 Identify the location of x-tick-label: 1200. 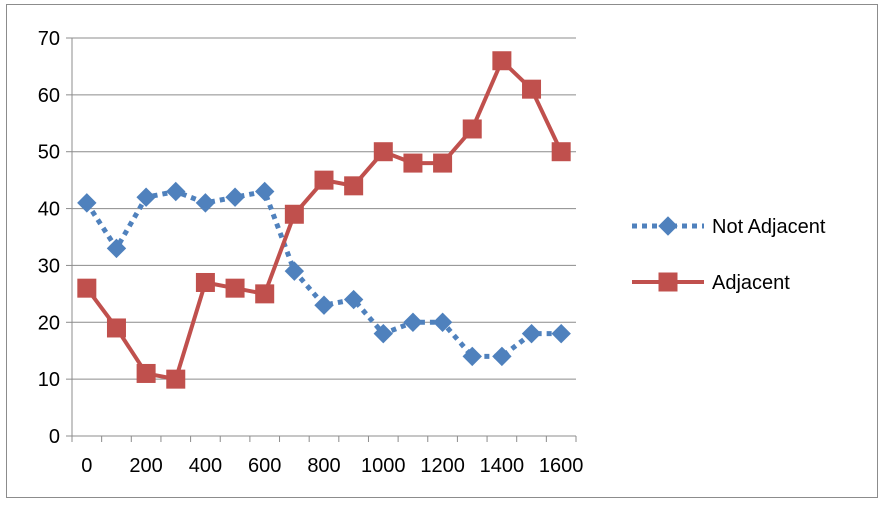
(442, 466).